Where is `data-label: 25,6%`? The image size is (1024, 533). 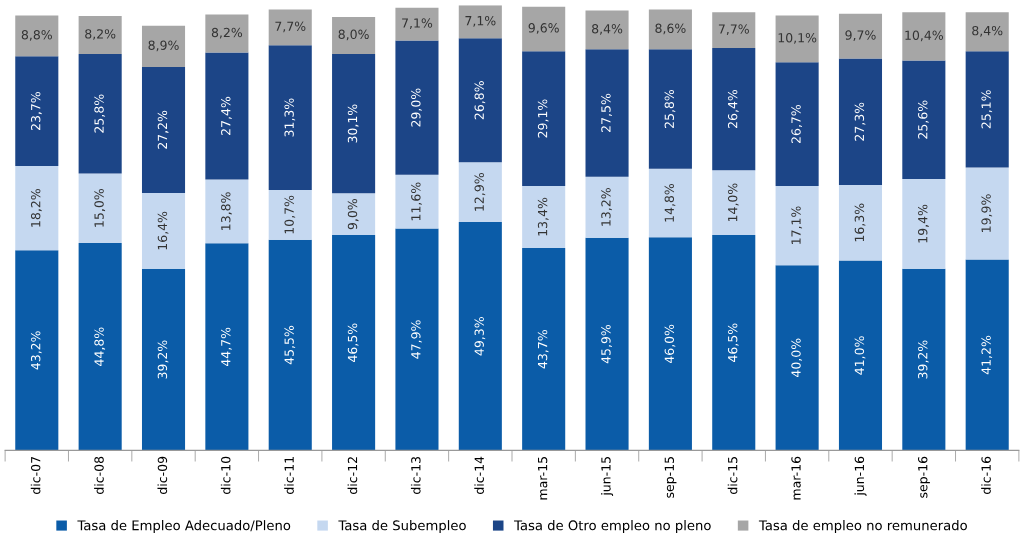
data-label: 25,6% is located at coordinates (923, 119).